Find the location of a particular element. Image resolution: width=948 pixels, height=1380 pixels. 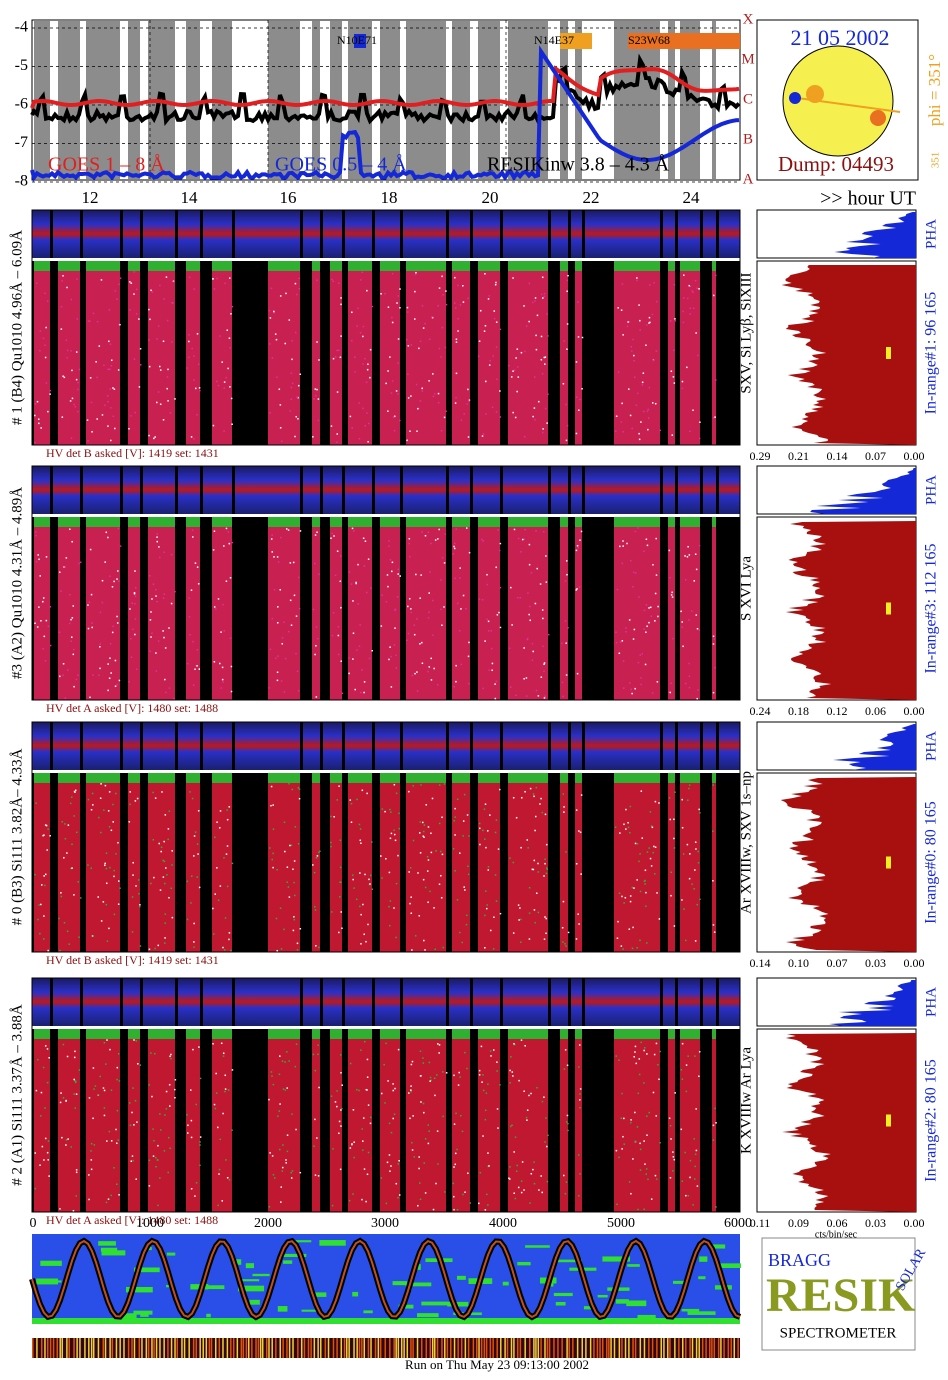

pha-histogram is located at coordinates (863, 491).